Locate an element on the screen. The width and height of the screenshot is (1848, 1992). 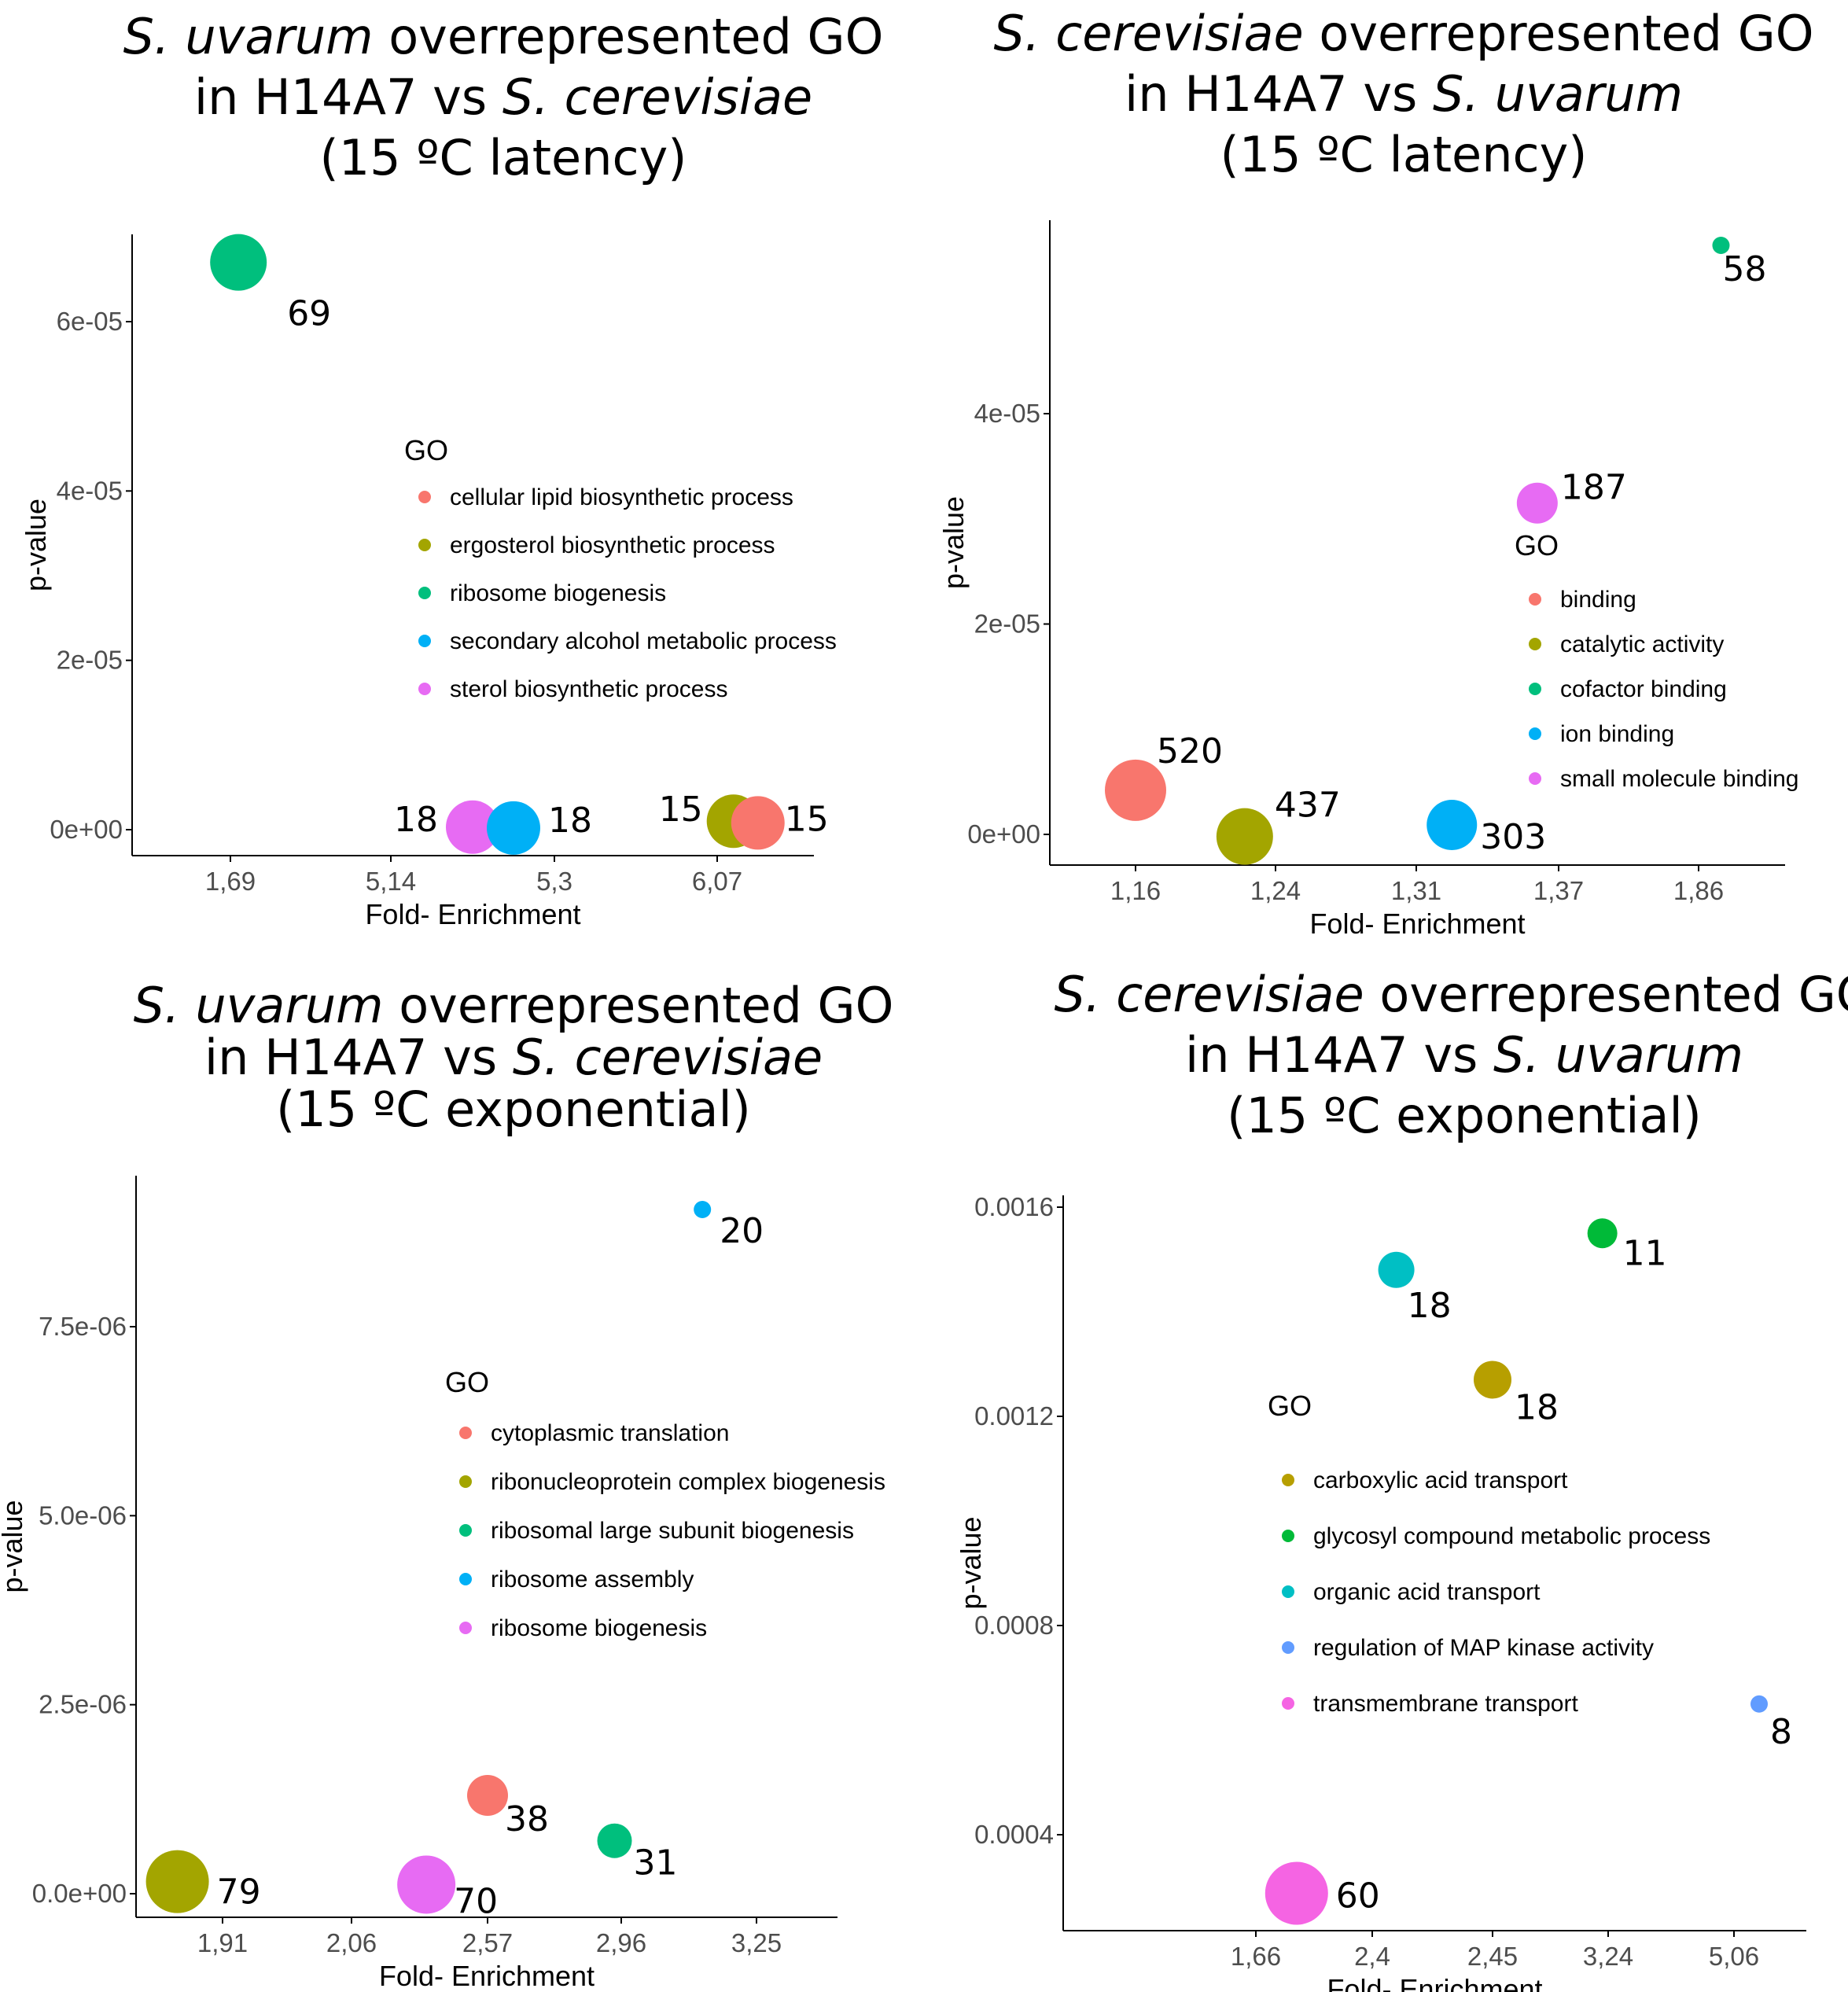
y-tick-label: 5.0e-06 is located at coordinates (83, 1515).